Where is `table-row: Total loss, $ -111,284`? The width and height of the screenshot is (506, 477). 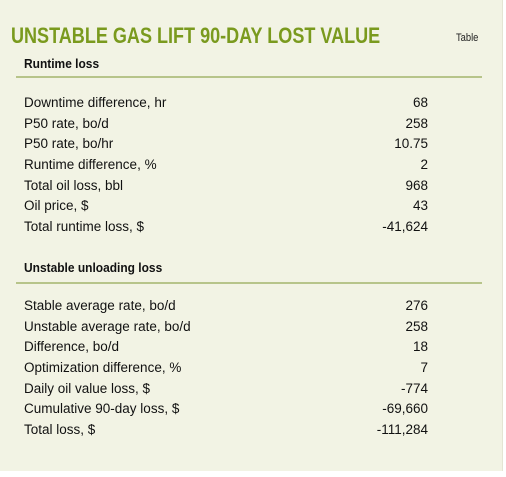
table-row: Total loss, $ -111,284 is located at coordinates (226, 430).